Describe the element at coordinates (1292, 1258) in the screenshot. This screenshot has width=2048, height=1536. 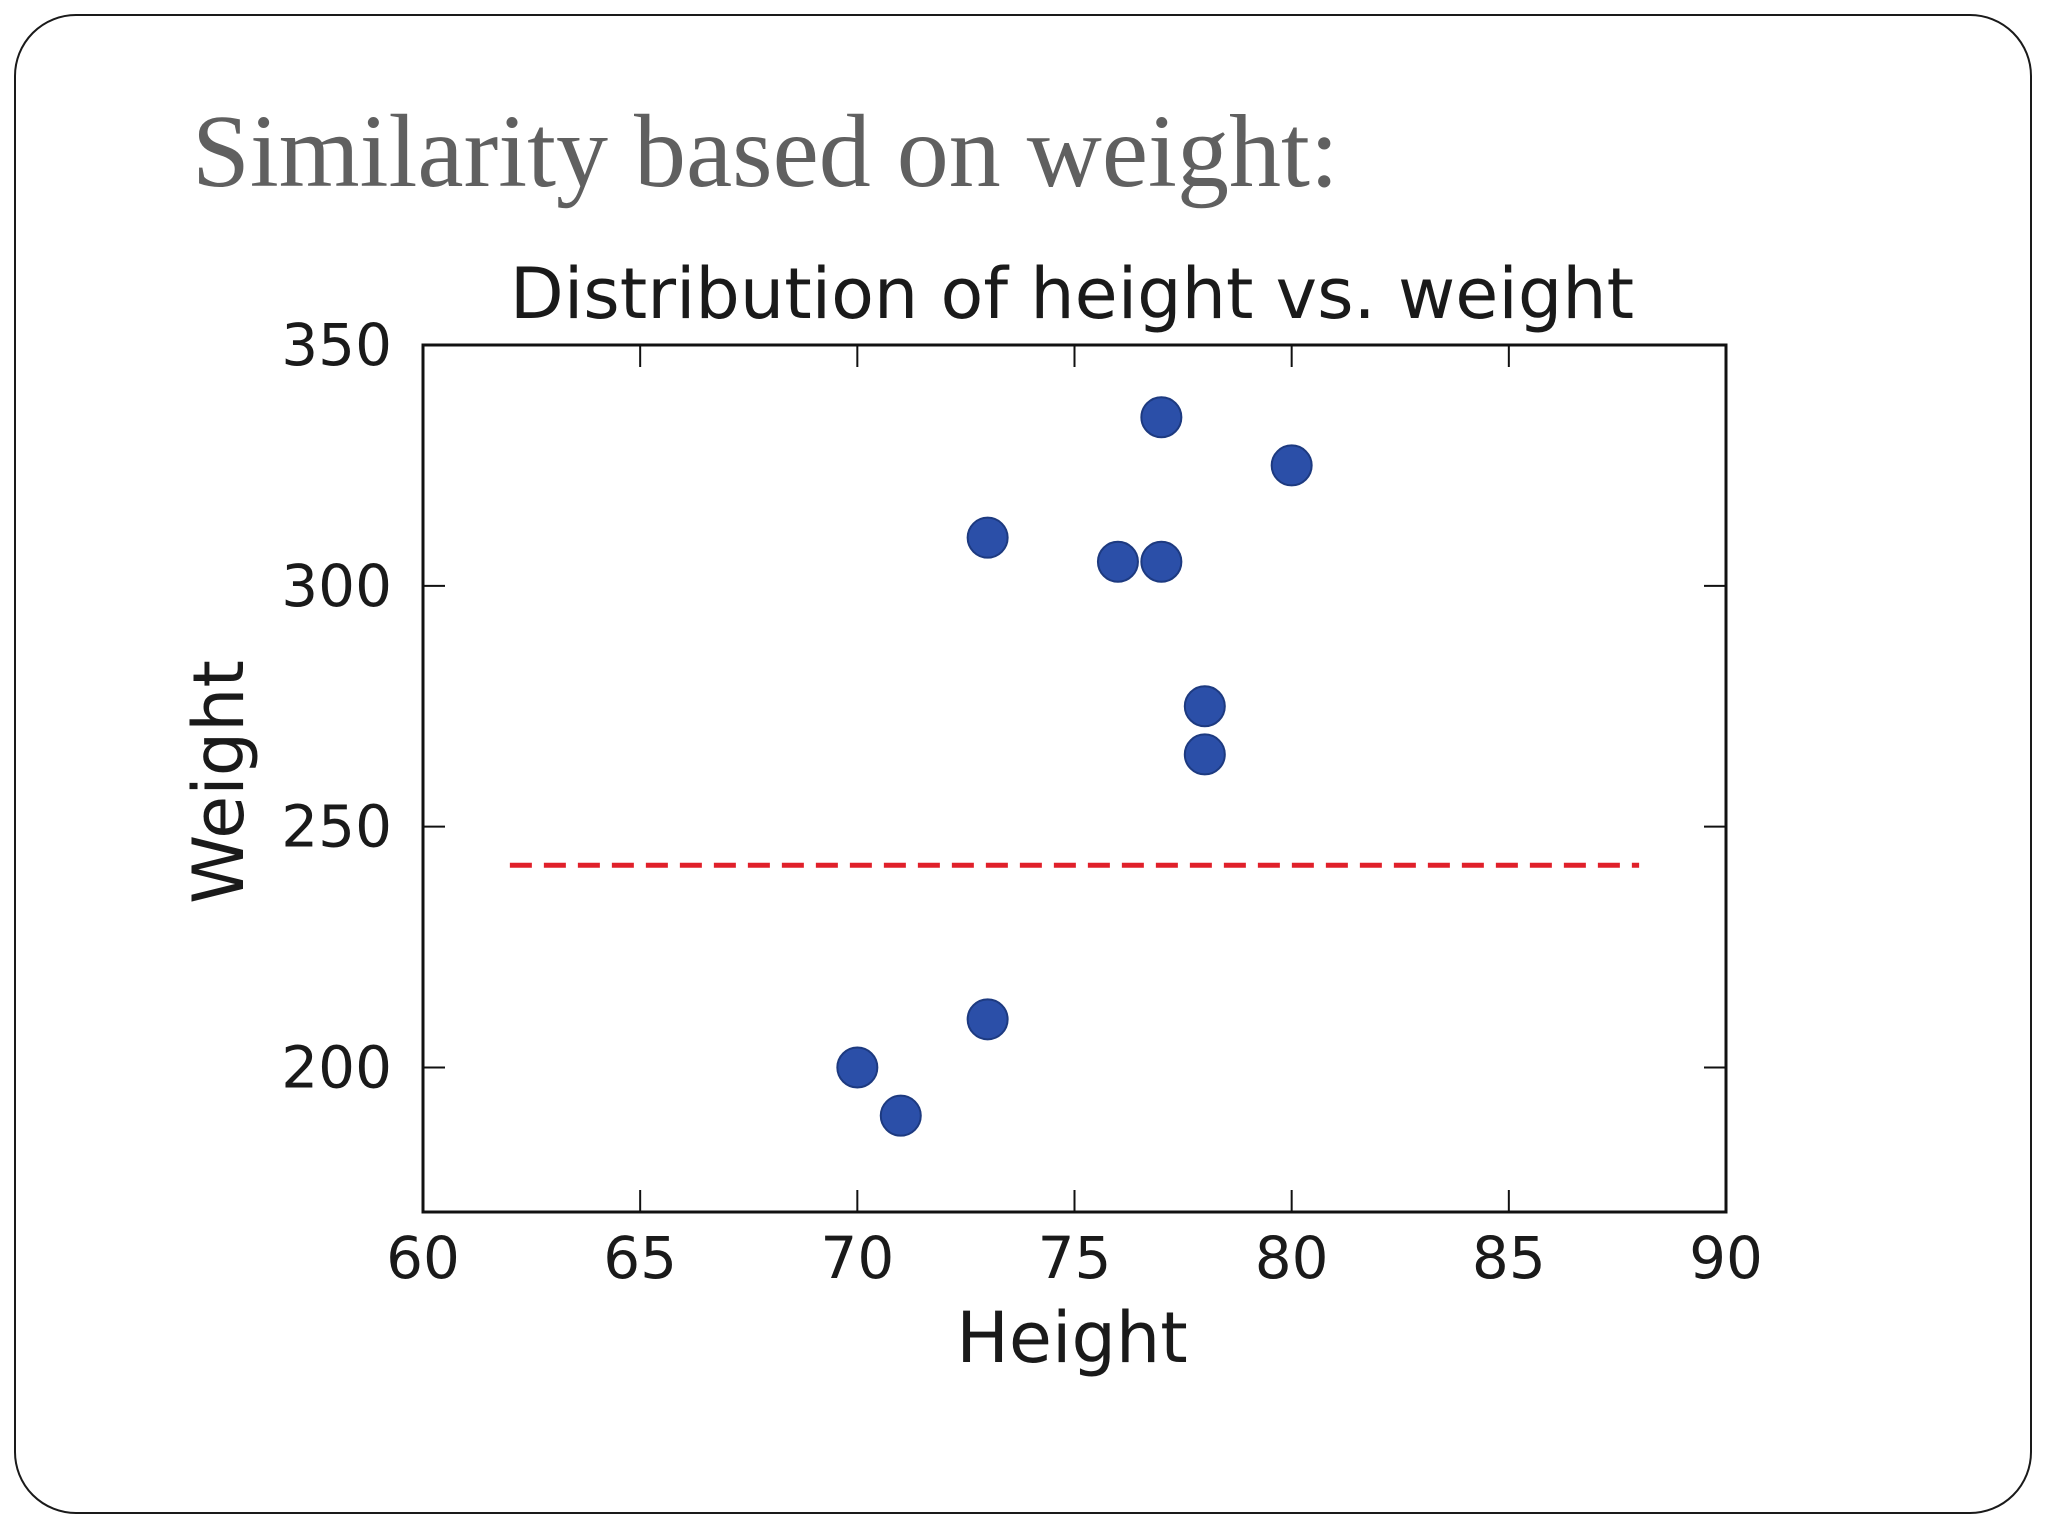
I see `x-tick-label: 80` at that location.